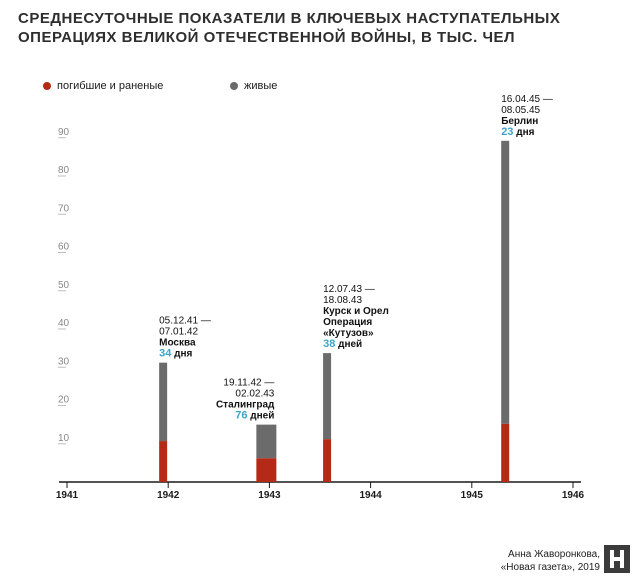  Describe the element at coordinates (472, 495) in the screenshot. I see `x-tick-label: 1945` at that location.